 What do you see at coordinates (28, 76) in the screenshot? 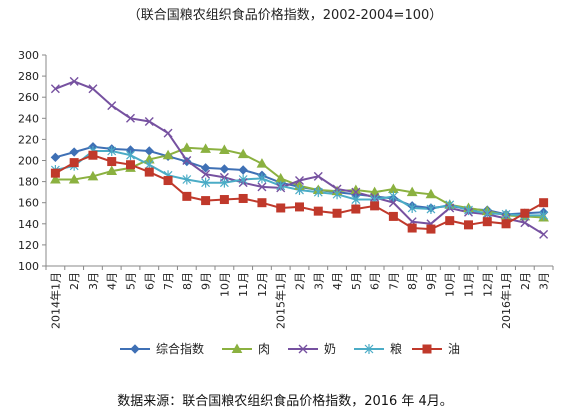
I see `y-tick-label: 280` at bounding box center [28, 76].